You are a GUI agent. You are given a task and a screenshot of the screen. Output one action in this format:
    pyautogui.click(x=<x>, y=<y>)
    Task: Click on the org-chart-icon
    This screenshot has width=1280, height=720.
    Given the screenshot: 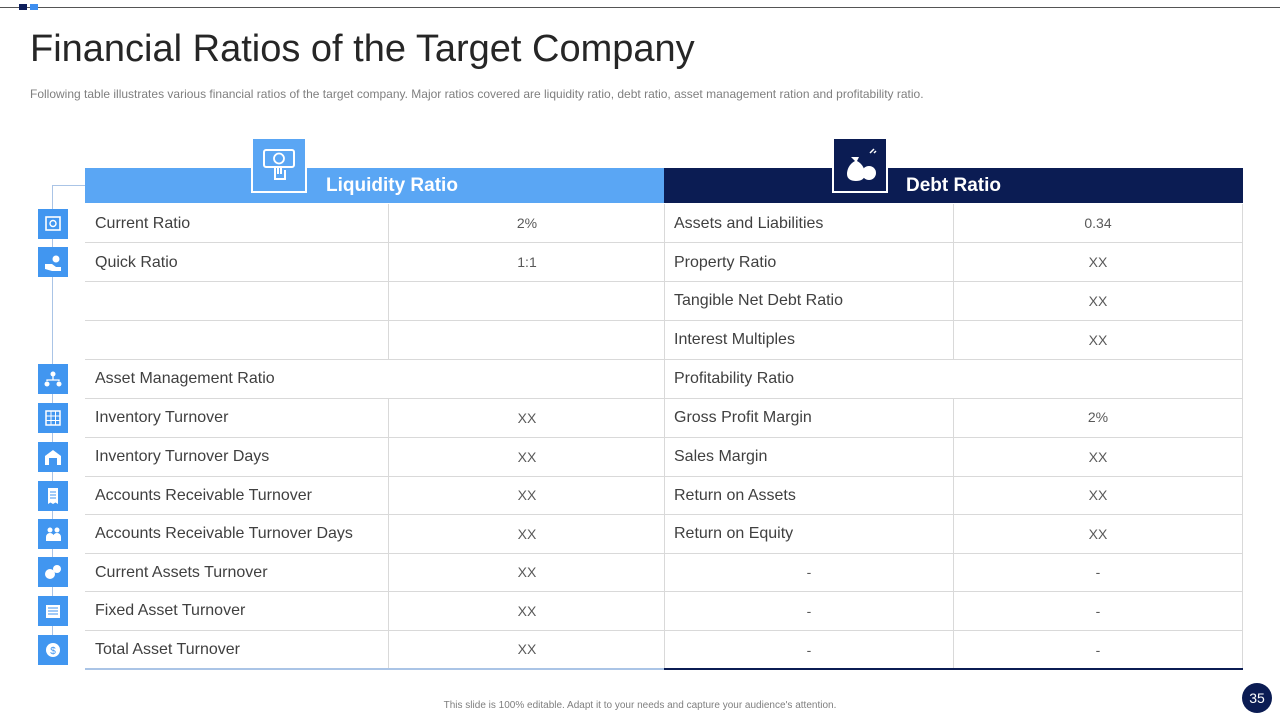 What is the action you would take?
    pyautogui.click(x=53, y=379)
    